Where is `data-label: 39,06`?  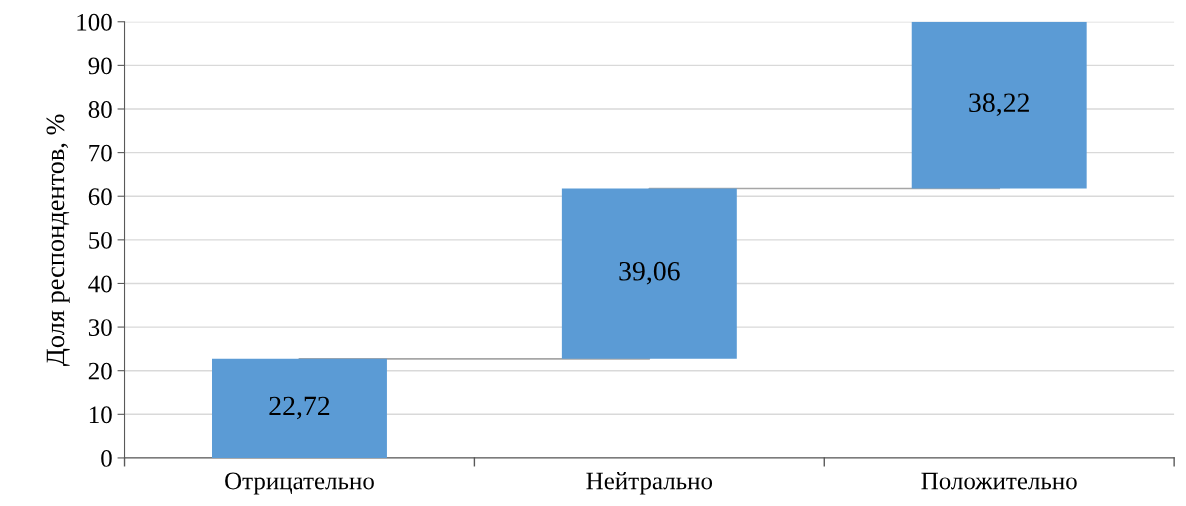 data-label: 39,06 is located at coordinates (649, 273).